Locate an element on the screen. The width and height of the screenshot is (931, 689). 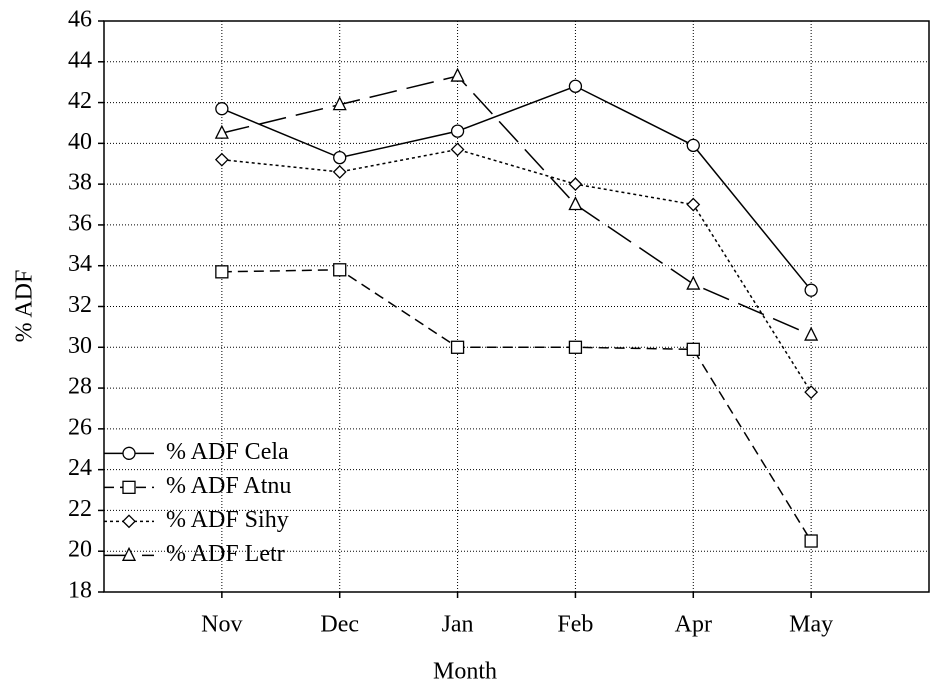
y-tick-label: 46 is located at coordinates (80, 20).